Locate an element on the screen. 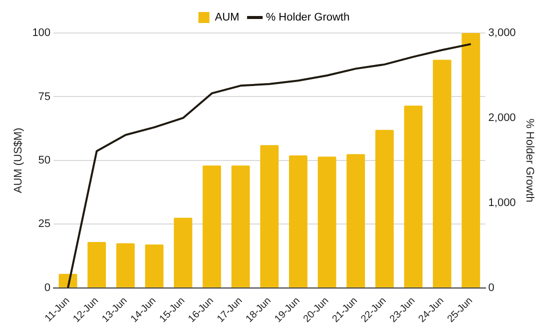  y-tick-label: 50 is located at coordinates (44, 160).